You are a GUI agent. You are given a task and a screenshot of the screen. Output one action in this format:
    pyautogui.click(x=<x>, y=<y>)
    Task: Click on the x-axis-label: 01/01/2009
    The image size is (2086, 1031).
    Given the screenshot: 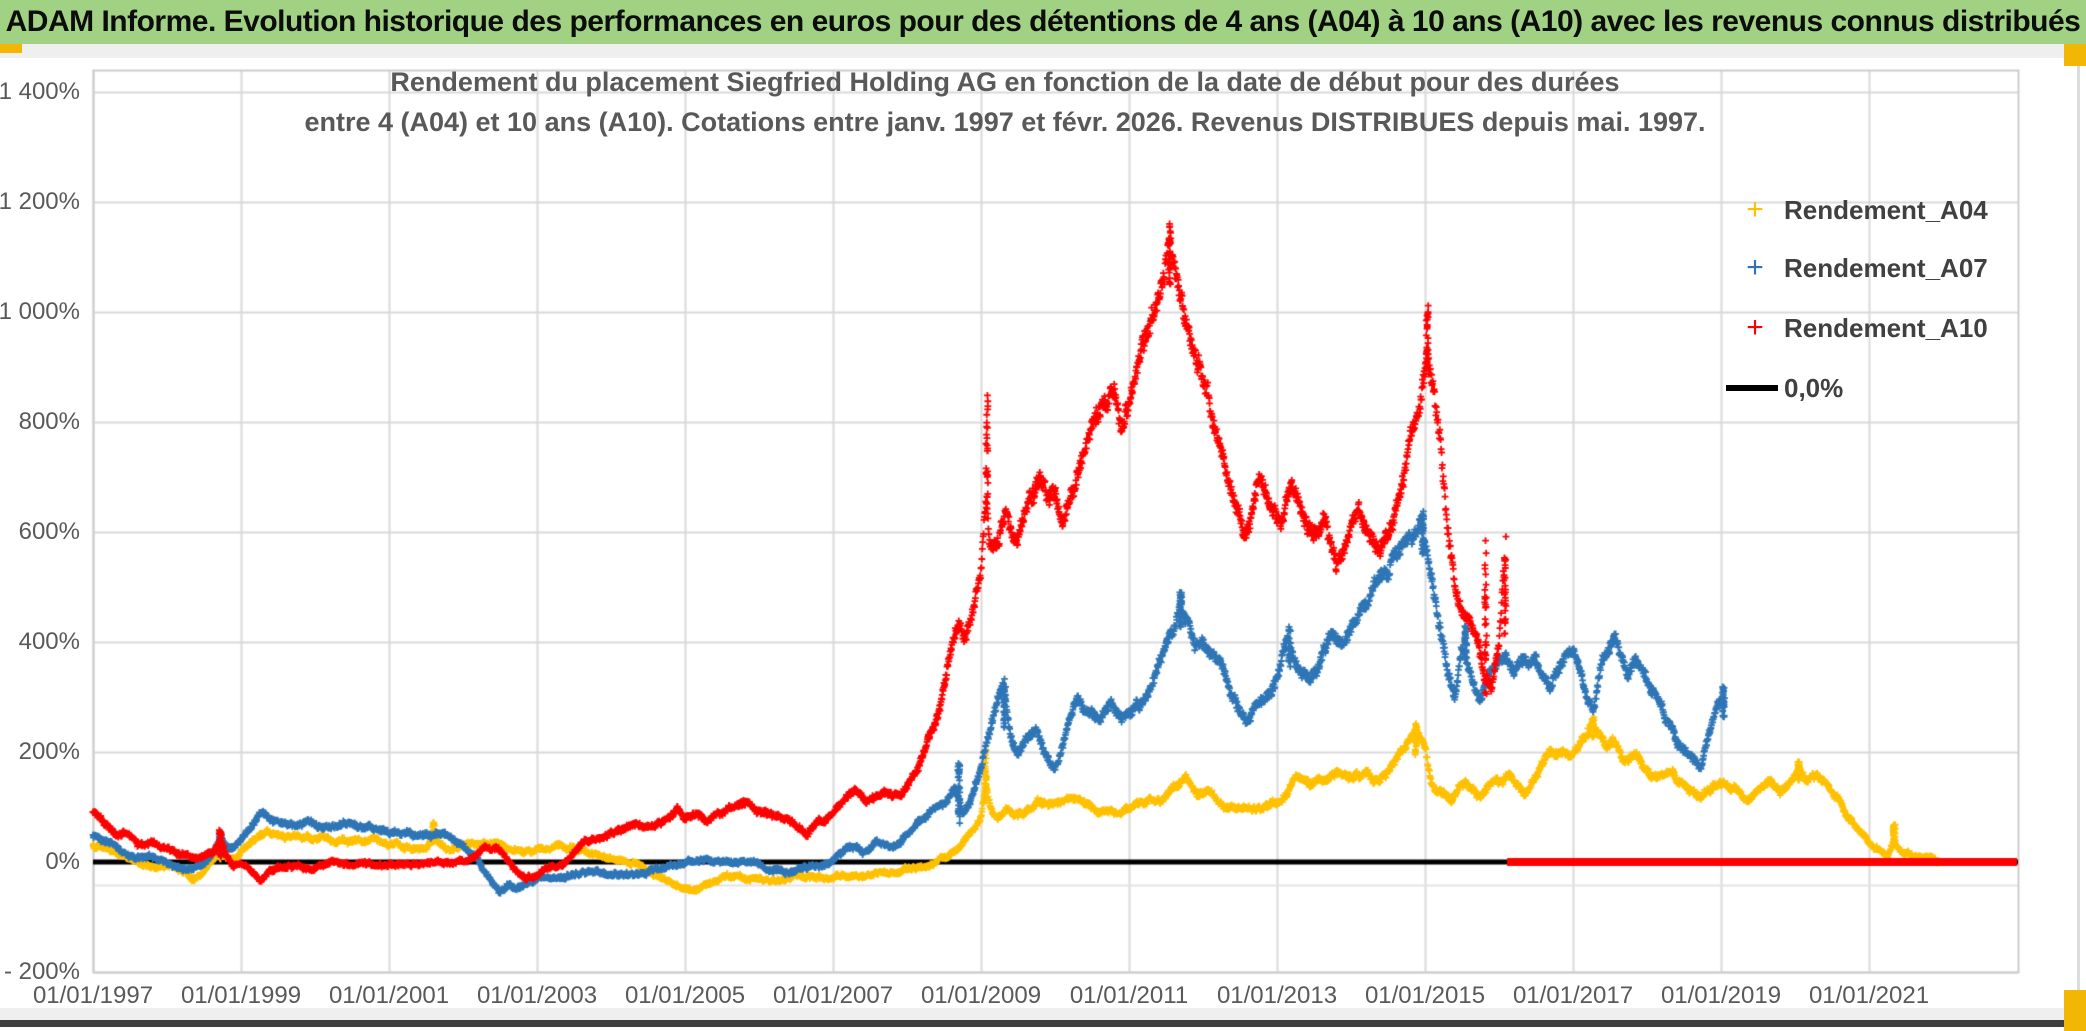 What is the action you would take?
    pyautogui.click(x=981, y=995)
    